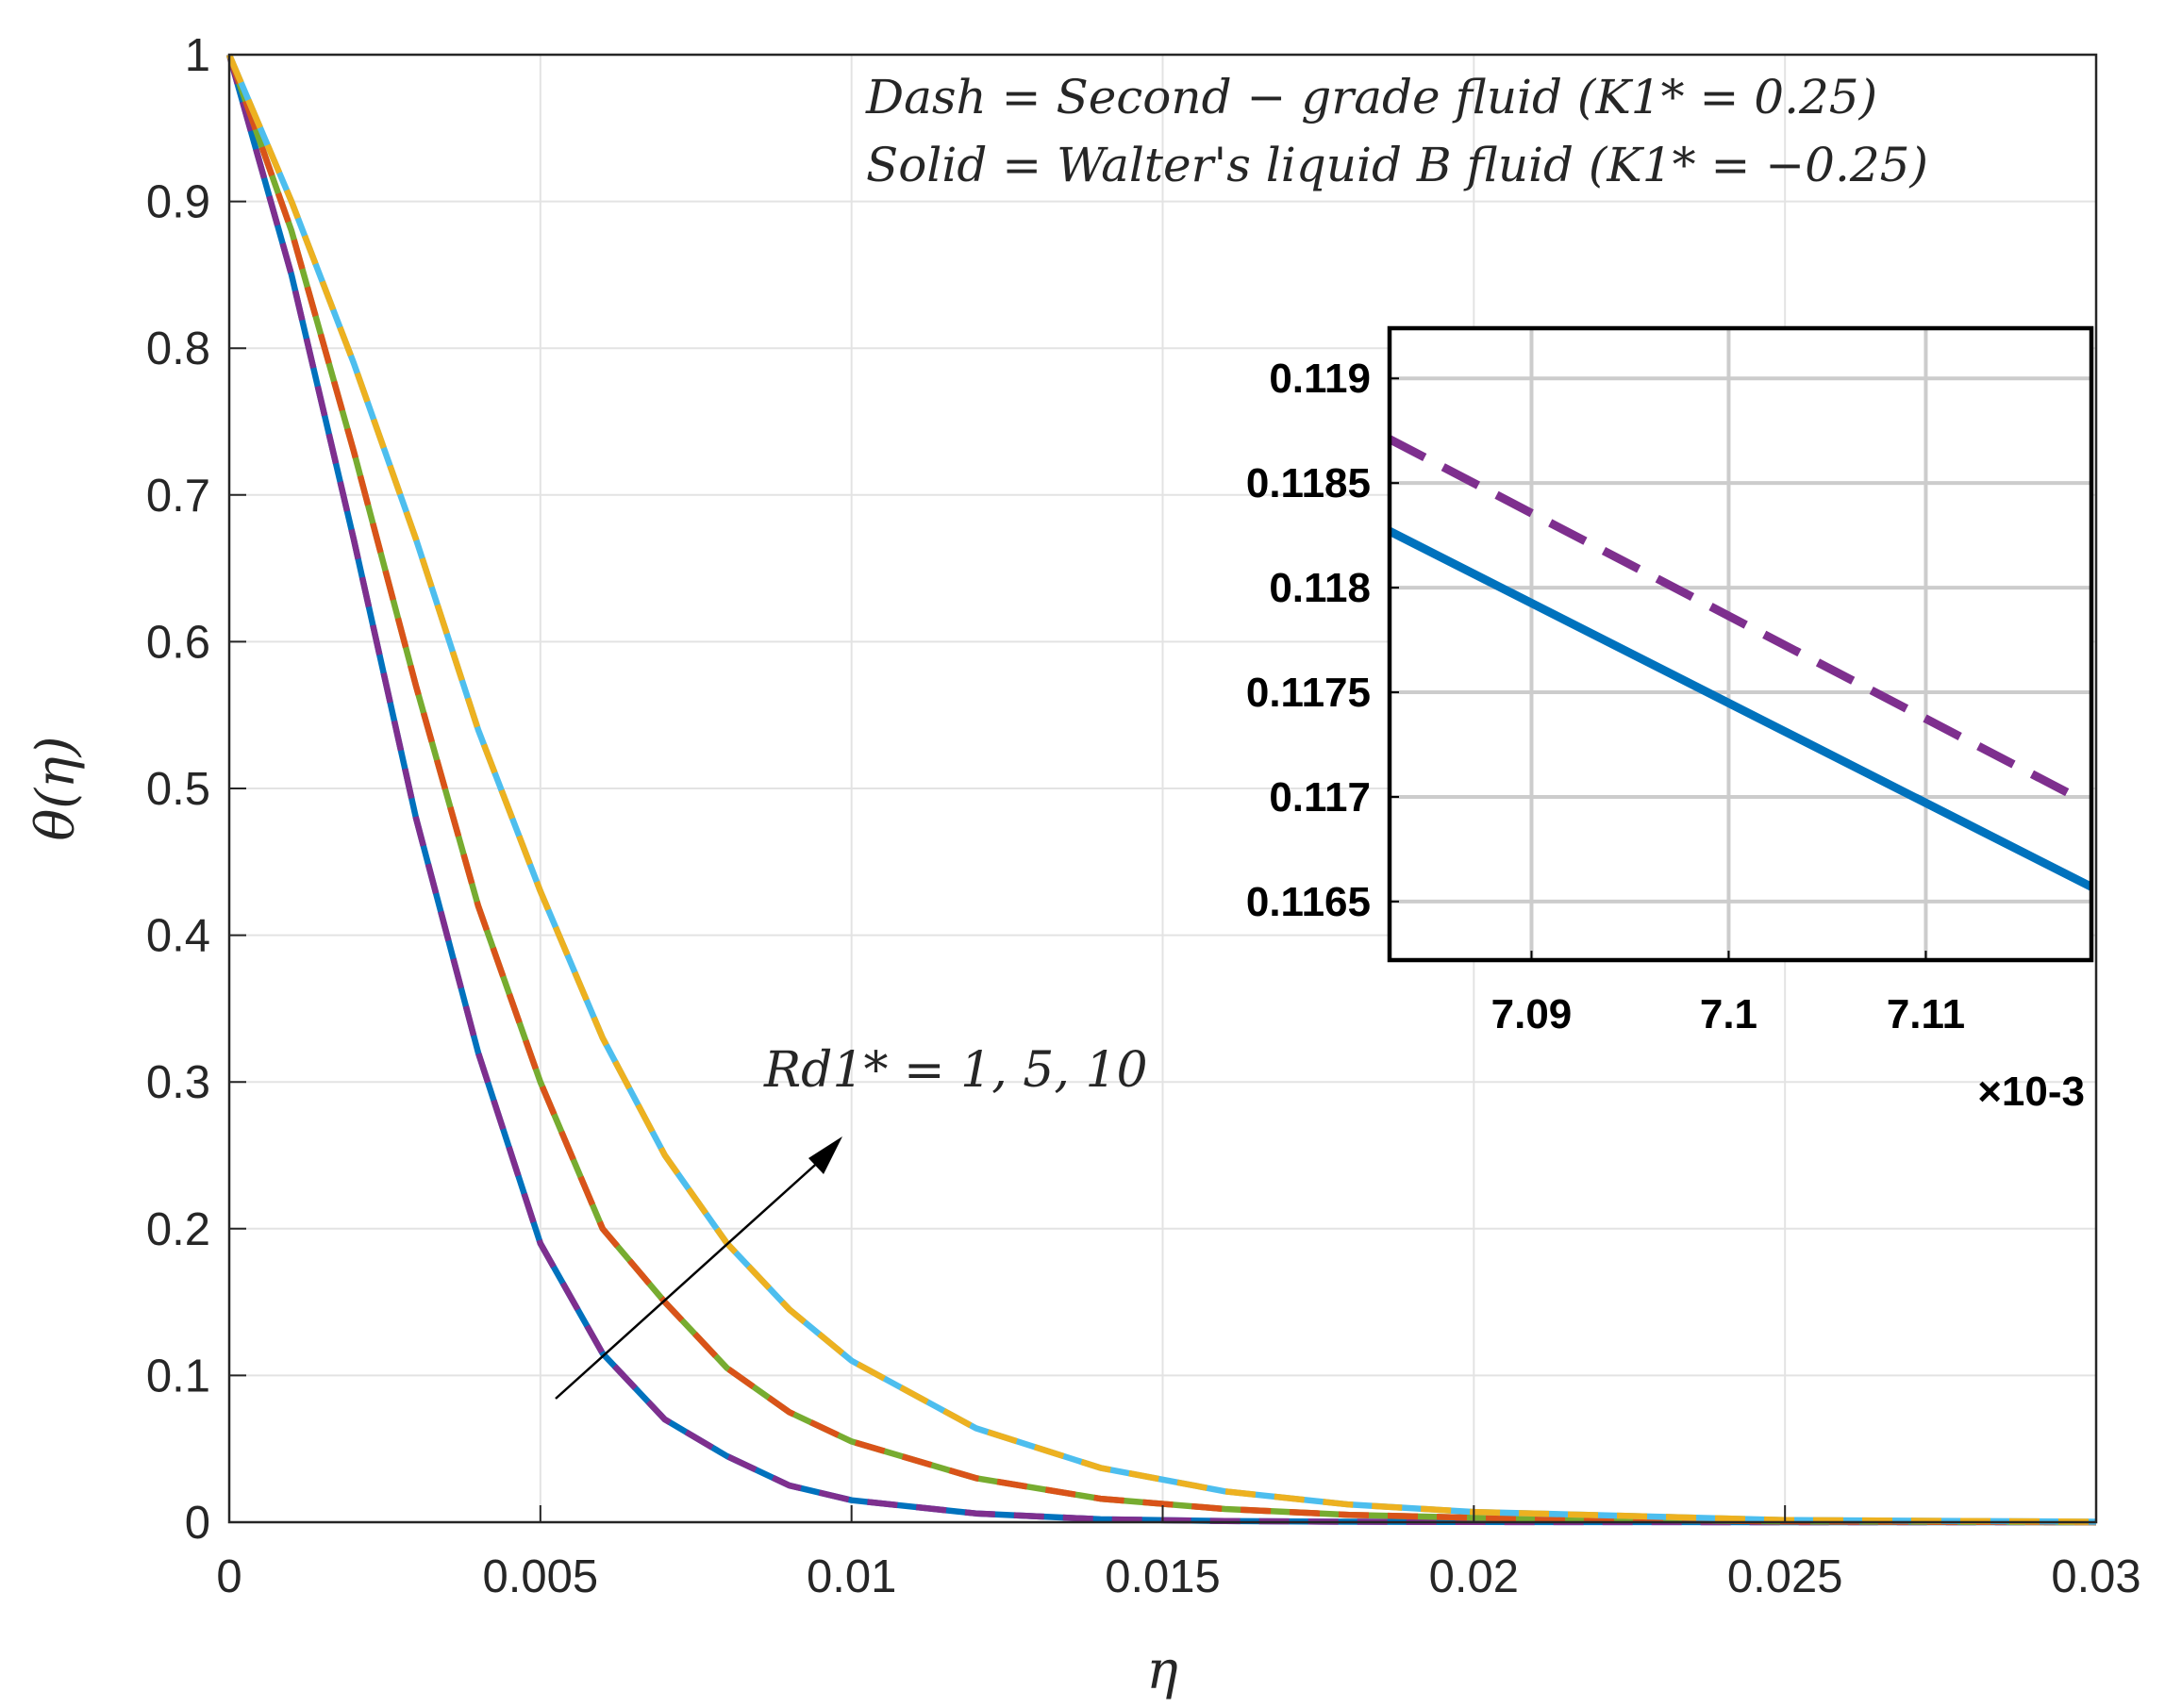  What do you see at coordinates (1163, 1576) in the screenshot?
I see `x-tick-label: 0.015` at bounding box center [1163, 1576].